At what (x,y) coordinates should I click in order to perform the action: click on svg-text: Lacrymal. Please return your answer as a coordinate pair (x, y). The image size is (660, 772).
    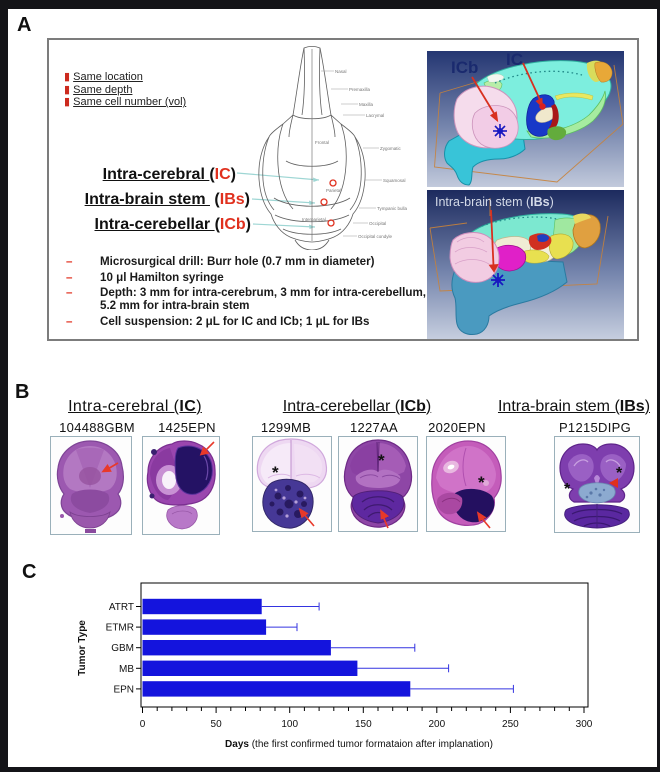
    Looking at the image, I should click on (375, 115).